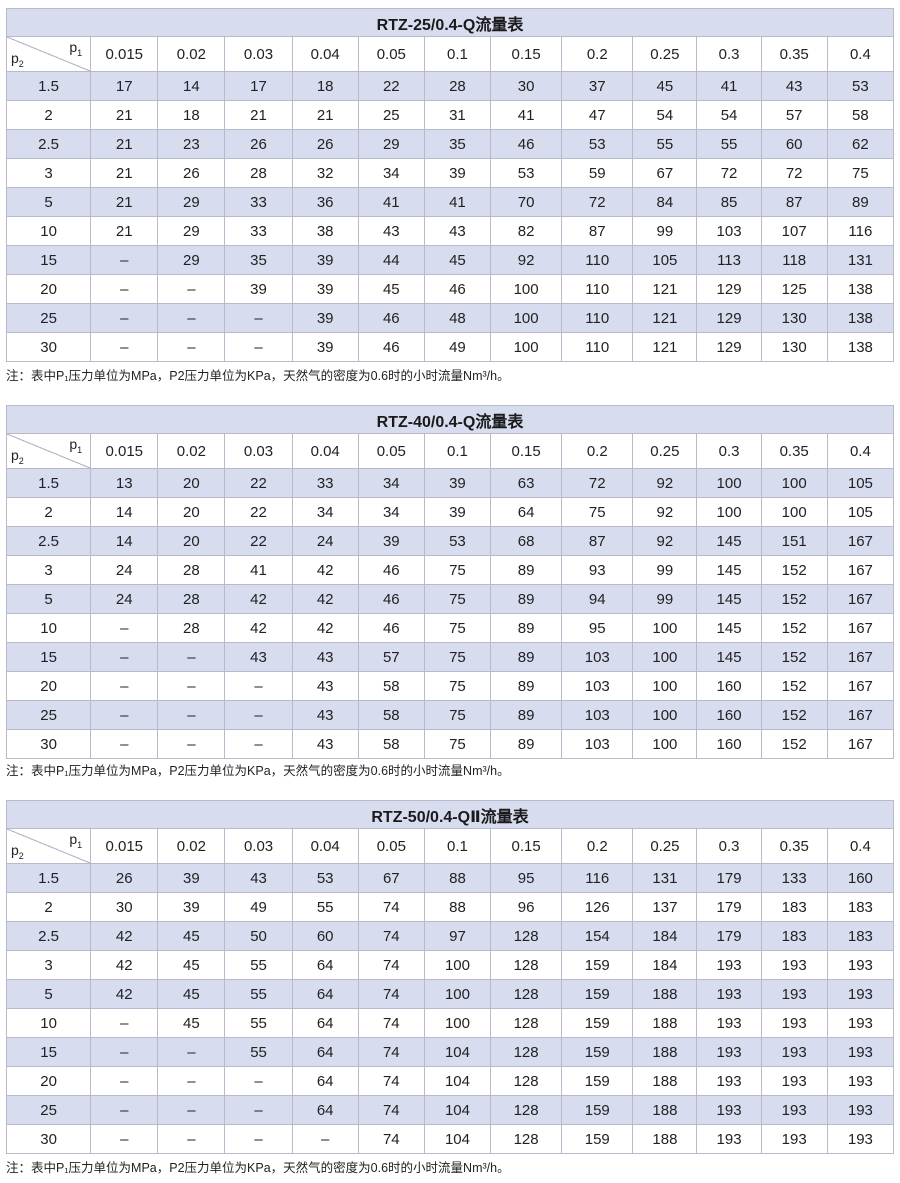 Image resolution: width=900 pixels, height=1183 pixels. Describe the element at coordinates (450, 1139) in the screenshot. I see `table-row: 30– – – –74 104 128 159 188 193 193 193` at that location.